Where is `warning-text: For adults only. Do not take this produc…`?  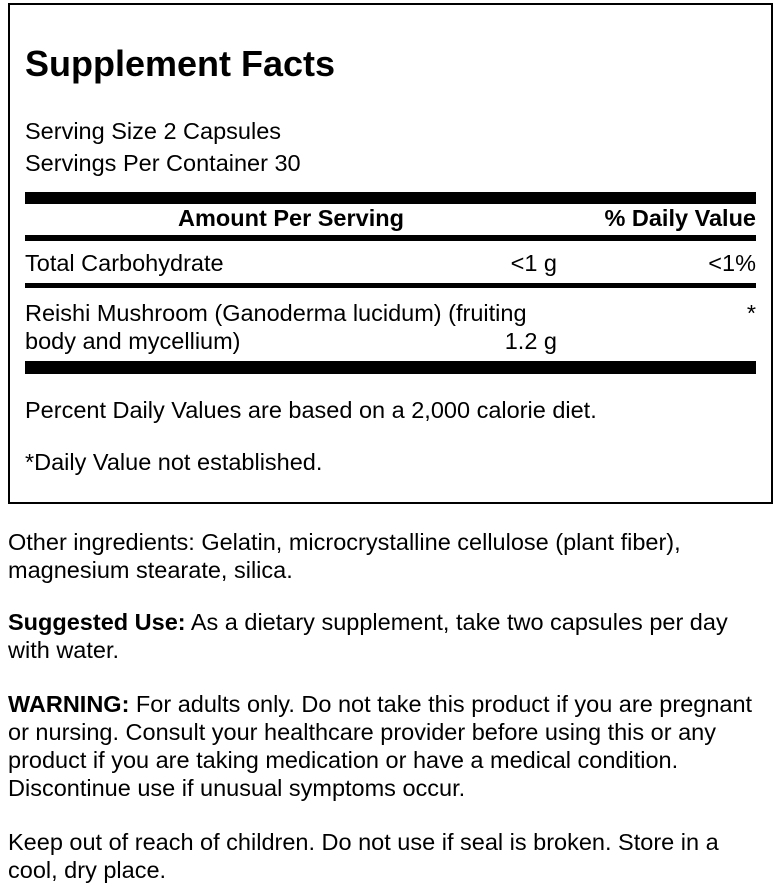
warning-text: For adults only. Do not take this produc… is located at coordinates (380, 746).